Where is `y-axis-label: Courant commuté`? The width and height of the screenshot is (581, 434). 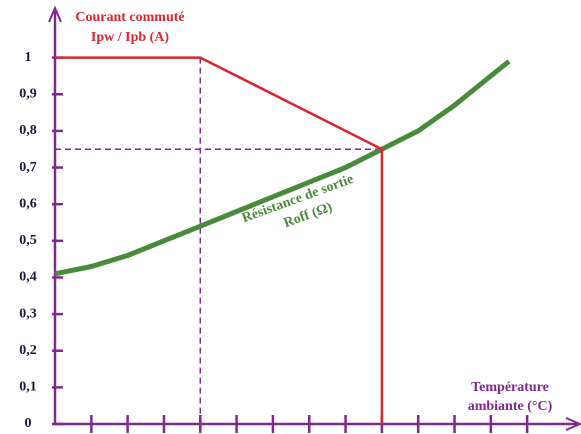 y-axis-label: Courant commuté is located at coordinates (129, 17).